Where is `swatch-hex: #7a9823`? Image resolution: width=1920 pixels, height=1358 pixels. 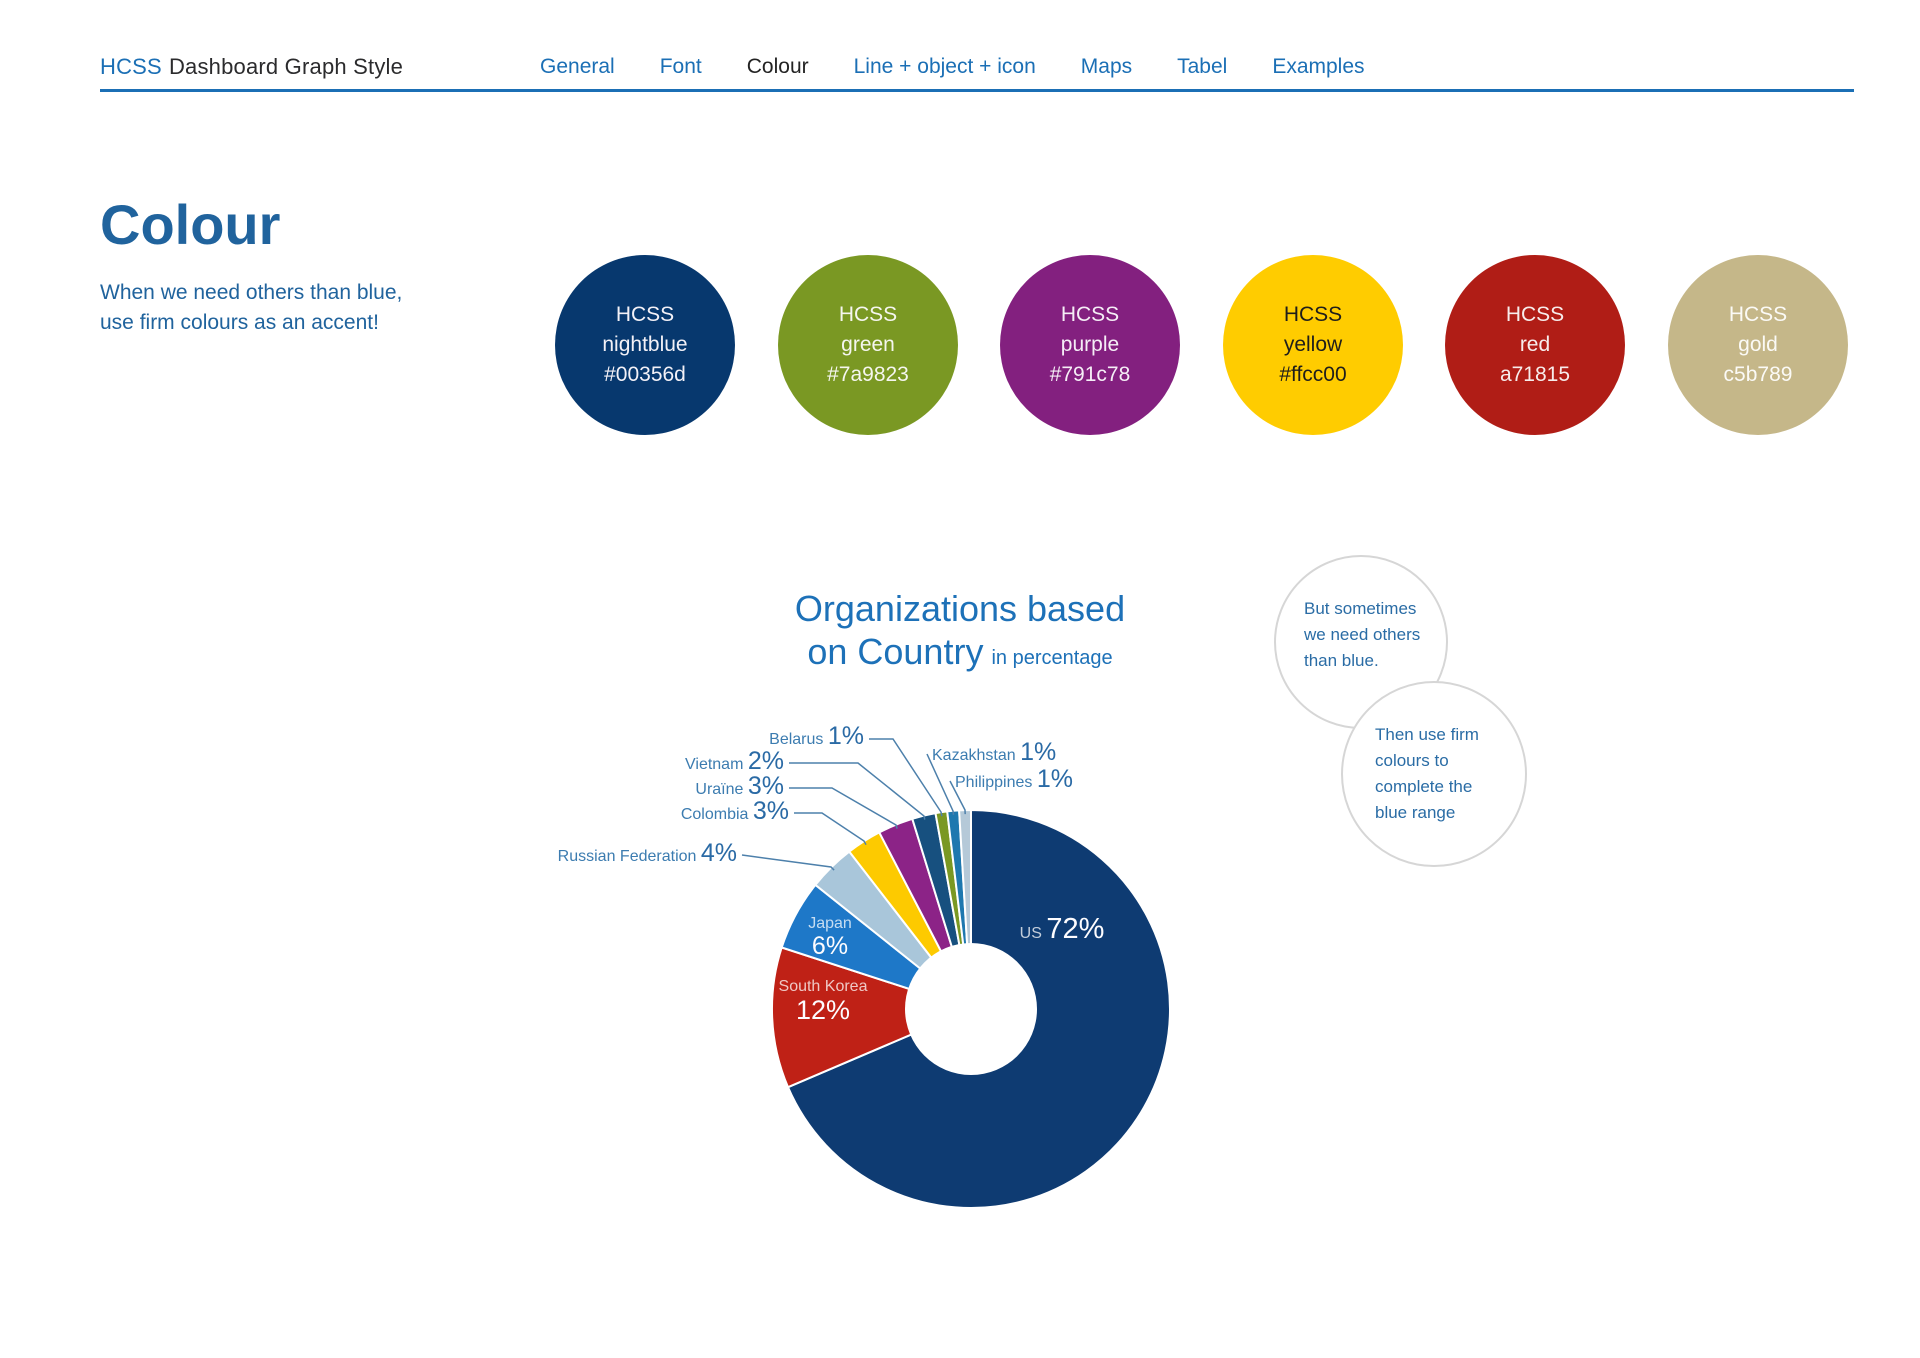
swatch-hex: #7a9823 is located at coordinates (868, 374).